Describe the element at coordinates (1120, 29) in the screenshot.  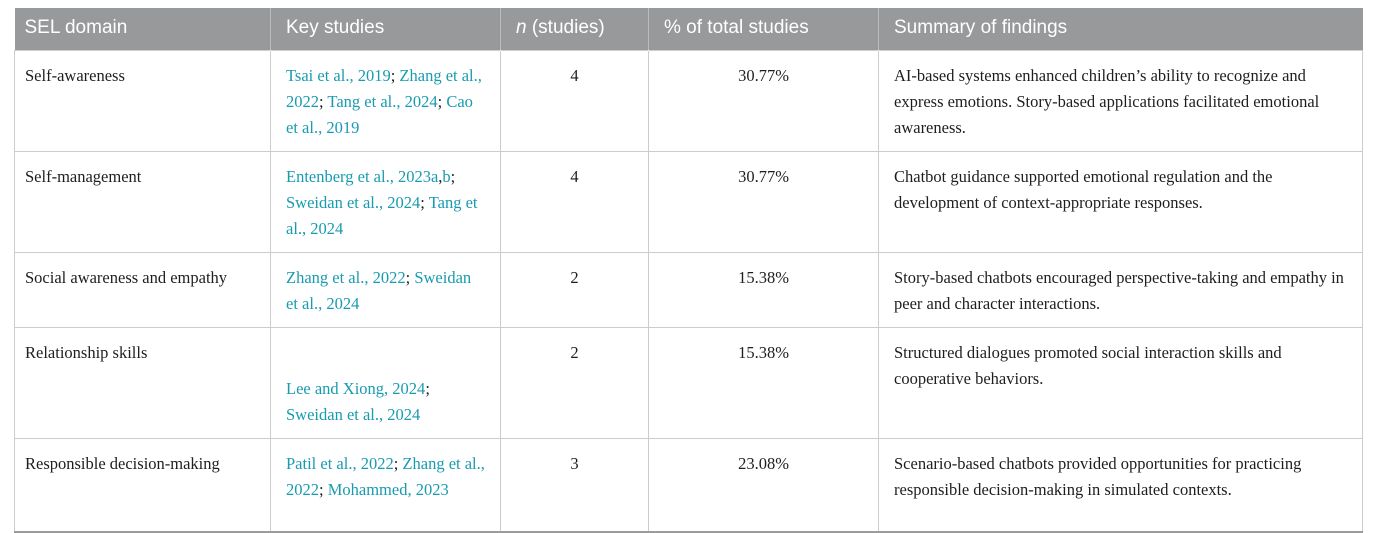
I see `column-header-summary: Summary of findings` at that location.